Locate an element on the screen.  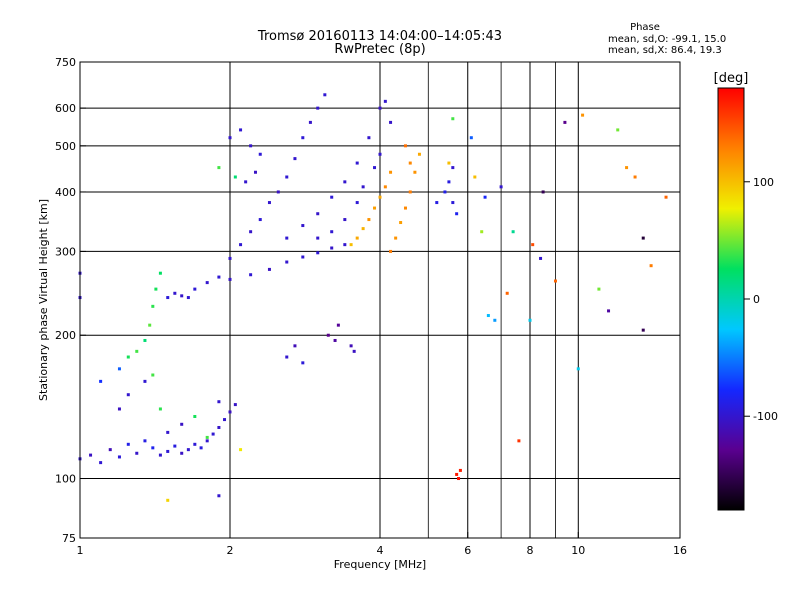
colorbar-ticks: 100 0 -100 is located at coordinates (761, 299).